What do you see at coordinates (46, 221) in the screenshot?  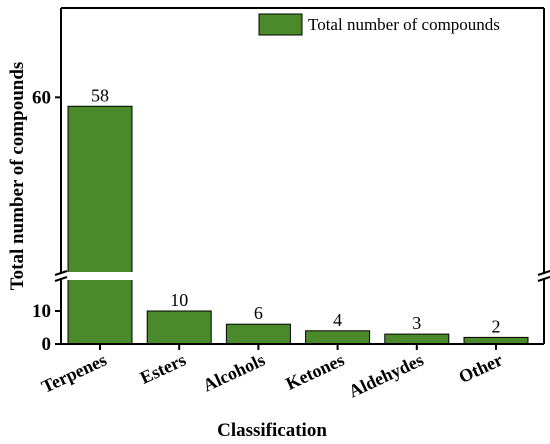 I see `y-ticks: 0 10 60` at bounding box center [46, 221].